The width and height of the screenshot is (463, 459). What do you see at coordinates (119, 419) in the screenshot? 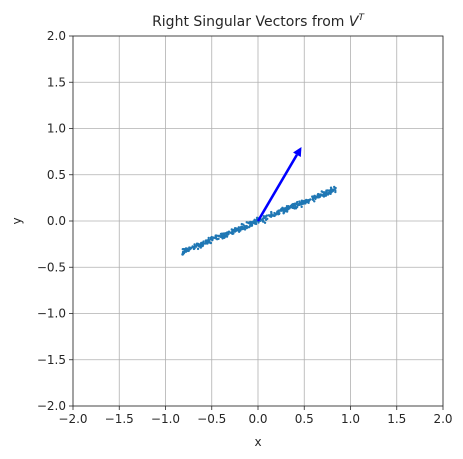
I see `x-tick-label: −1.5` at bounding box center [119, 419].